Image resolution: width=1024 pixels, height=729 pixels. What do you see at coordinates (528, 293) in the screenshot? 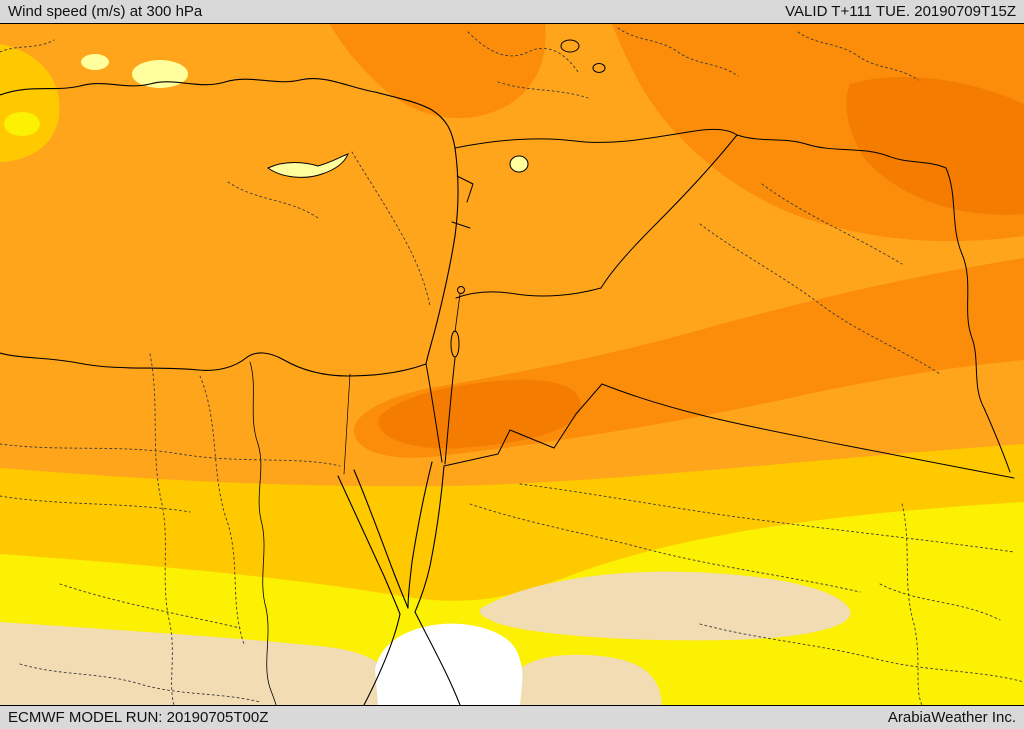
I see `border-syria-jordan` at bounding box center [528, 293].